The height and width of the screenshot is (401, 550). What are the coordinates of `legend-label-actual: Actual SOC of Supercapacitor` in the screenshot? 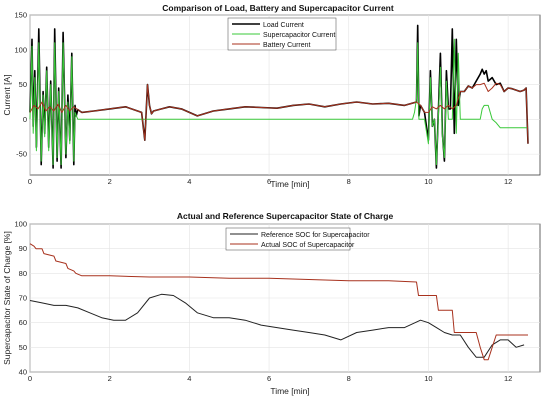 It's located at (308, 245).